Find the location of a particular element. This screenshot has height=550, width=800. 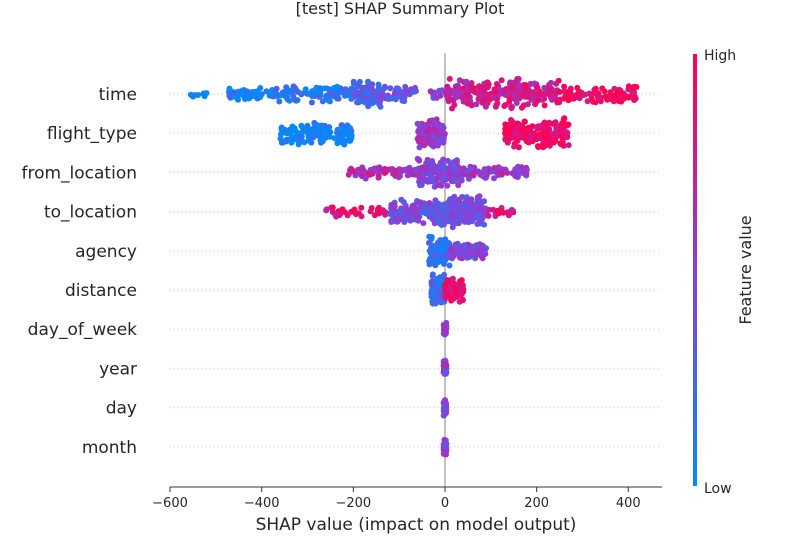

feature-label: distance is located at coordinates (101, 291).